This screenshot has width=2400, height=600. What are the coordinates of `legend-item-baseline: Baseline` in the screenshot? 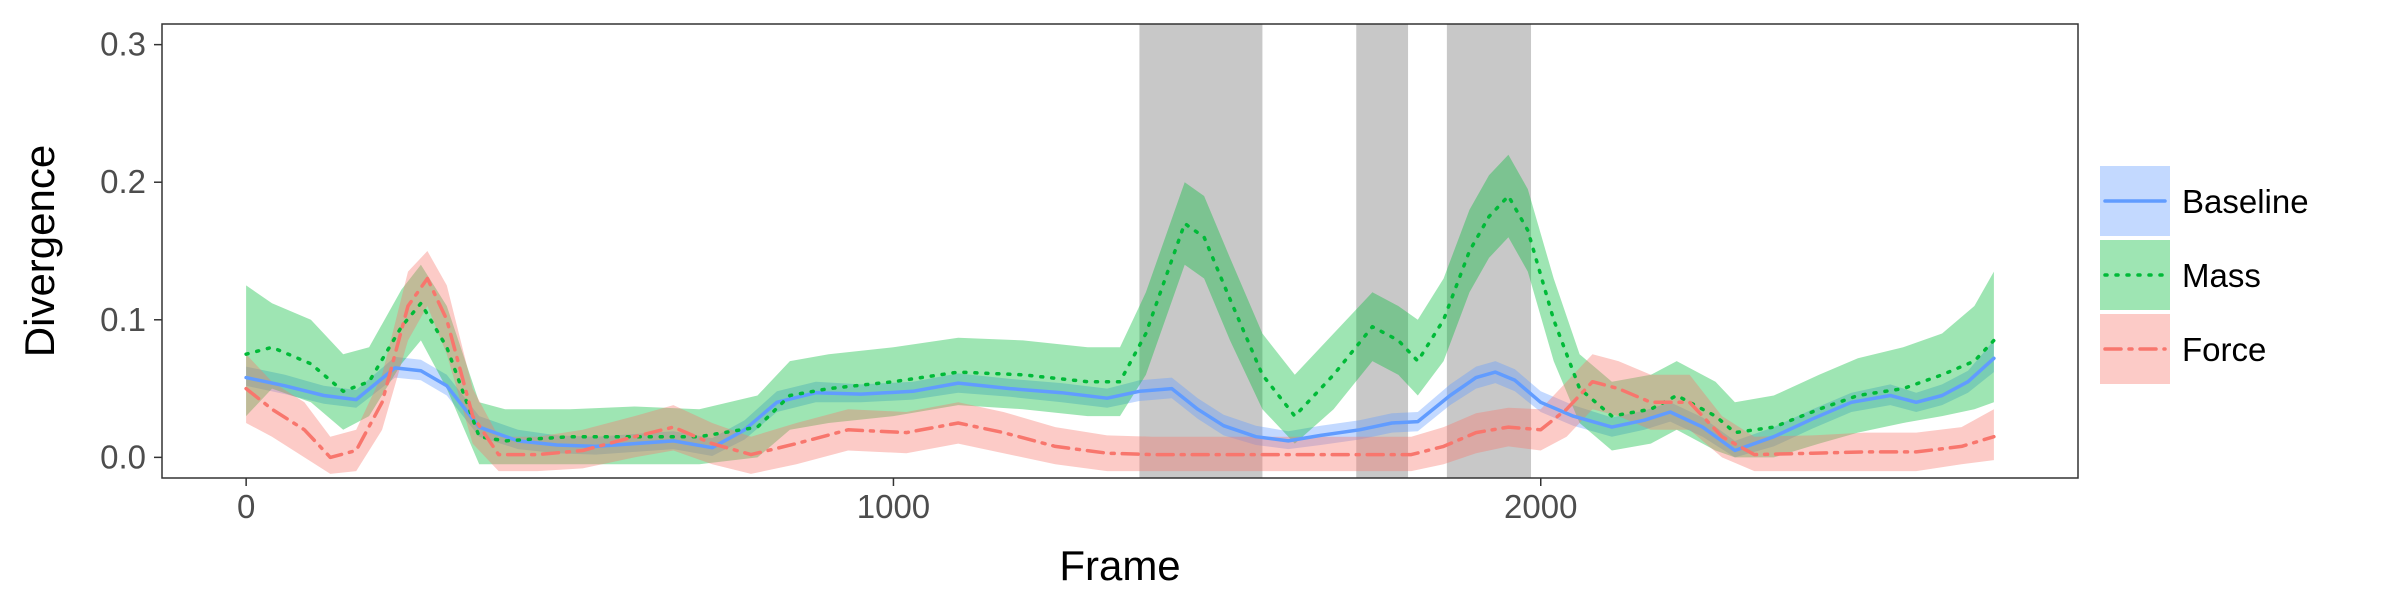 It's located at (2204, 201).